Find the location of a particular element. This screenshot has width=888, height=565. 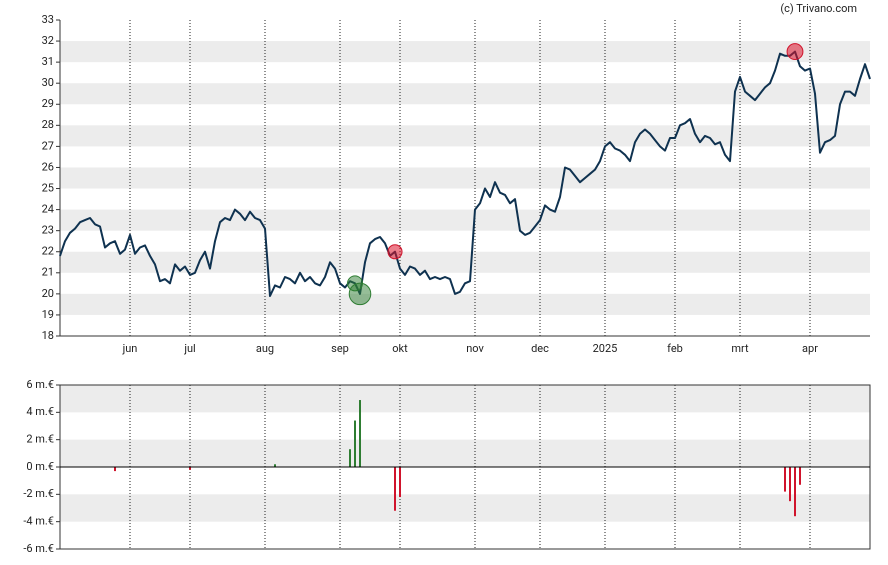

x-tick-label: sep is located at coordinates (340, 348).